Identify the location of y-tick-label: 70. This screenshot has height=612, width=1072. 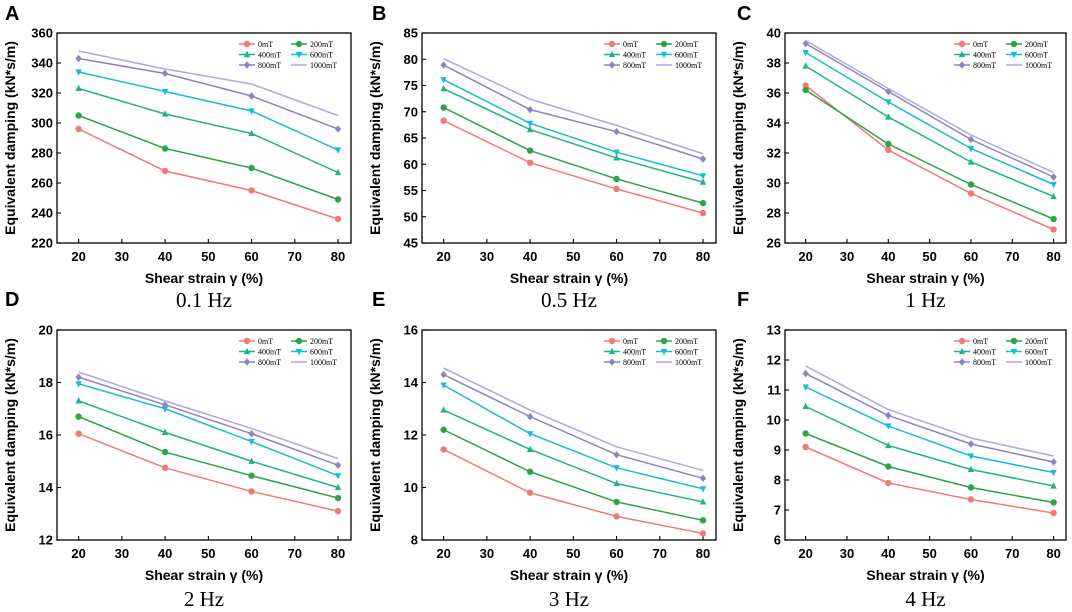
(411, 111).